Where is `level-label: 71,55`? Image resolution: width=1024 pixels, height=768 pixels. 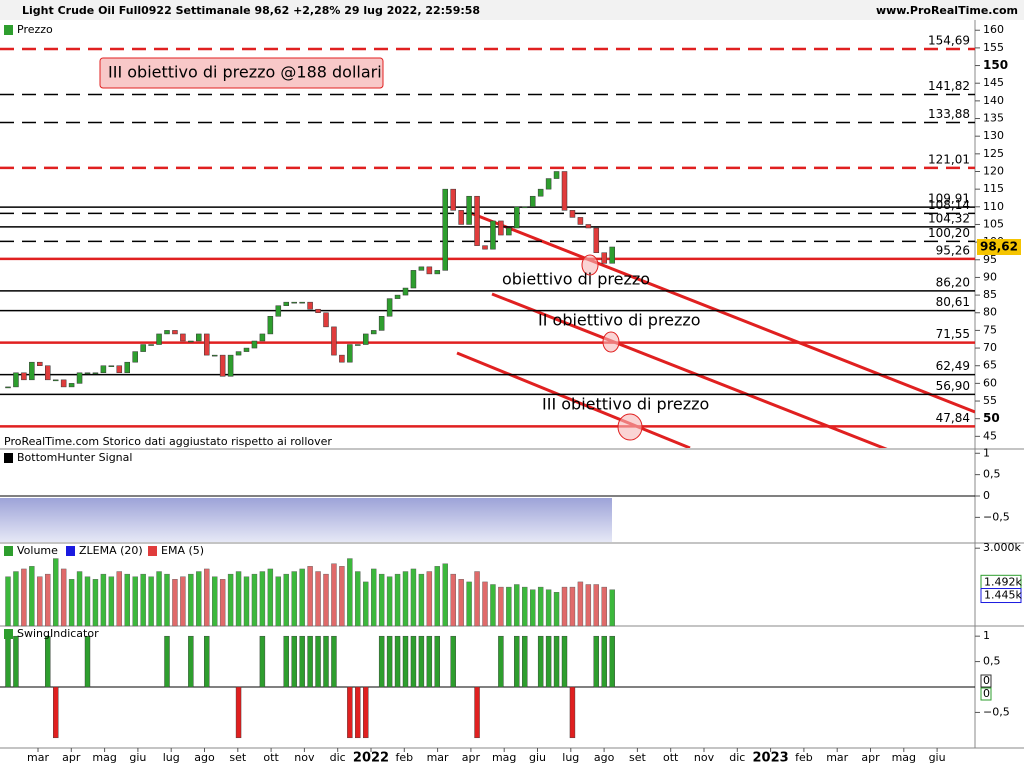
level-label: 71,55 is located at coordinates (953, 334).